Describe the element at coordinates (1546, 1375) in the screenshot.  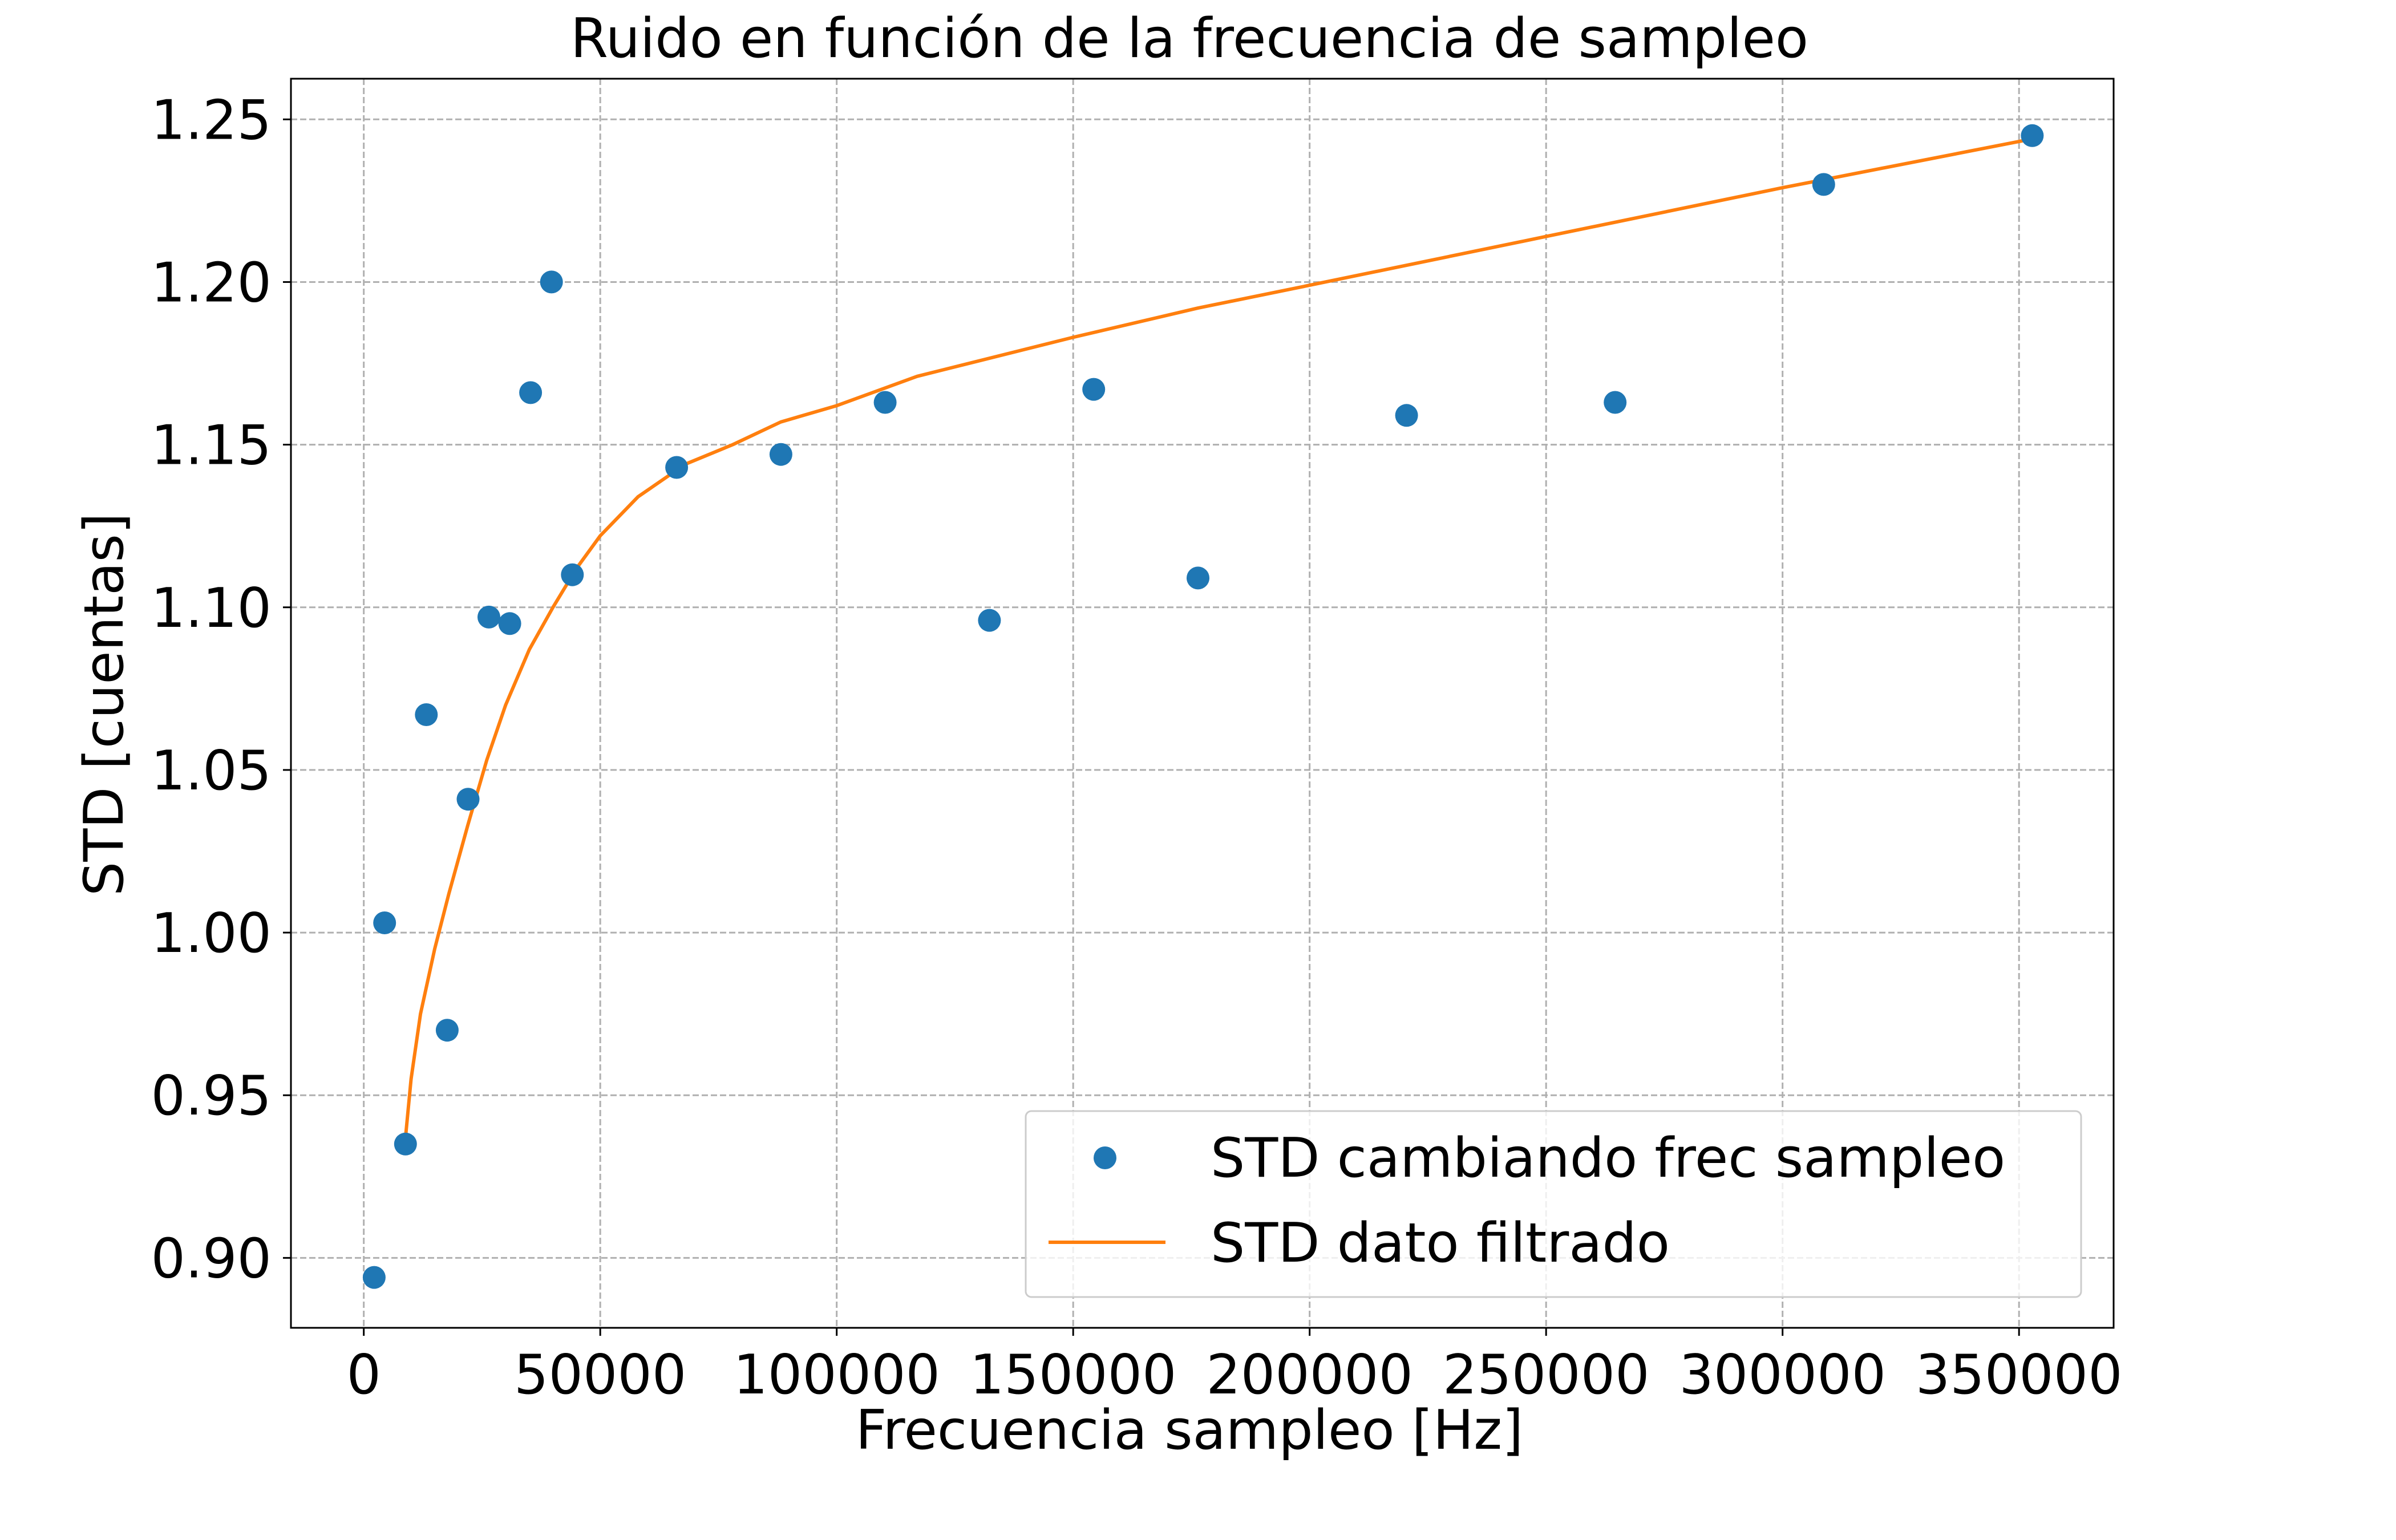
I see `x-tick-label: 250000` at that location.